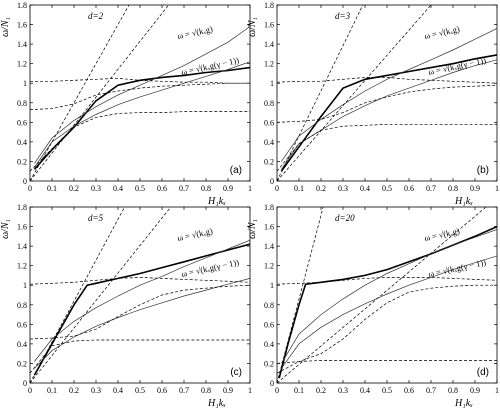 This screenshot has width=500, height=413. Describe the element at coordinates (236, 170) in the screenshot. I see `panel-tag: (a)` at that location.